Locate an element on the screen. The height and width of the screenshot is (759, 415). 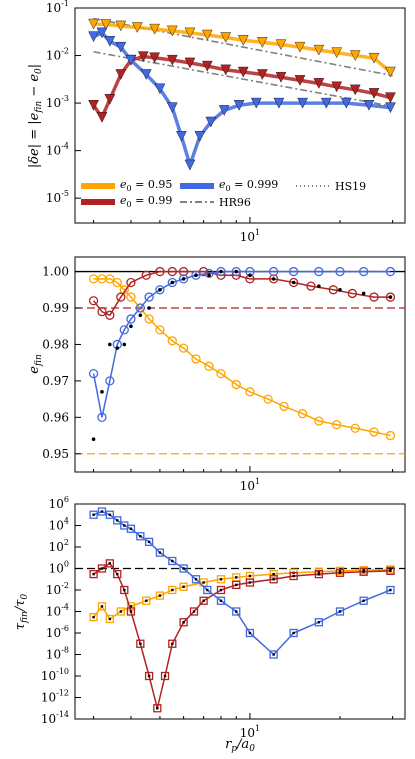
legend-swatch-e095 is located at coordinates (98, 186).